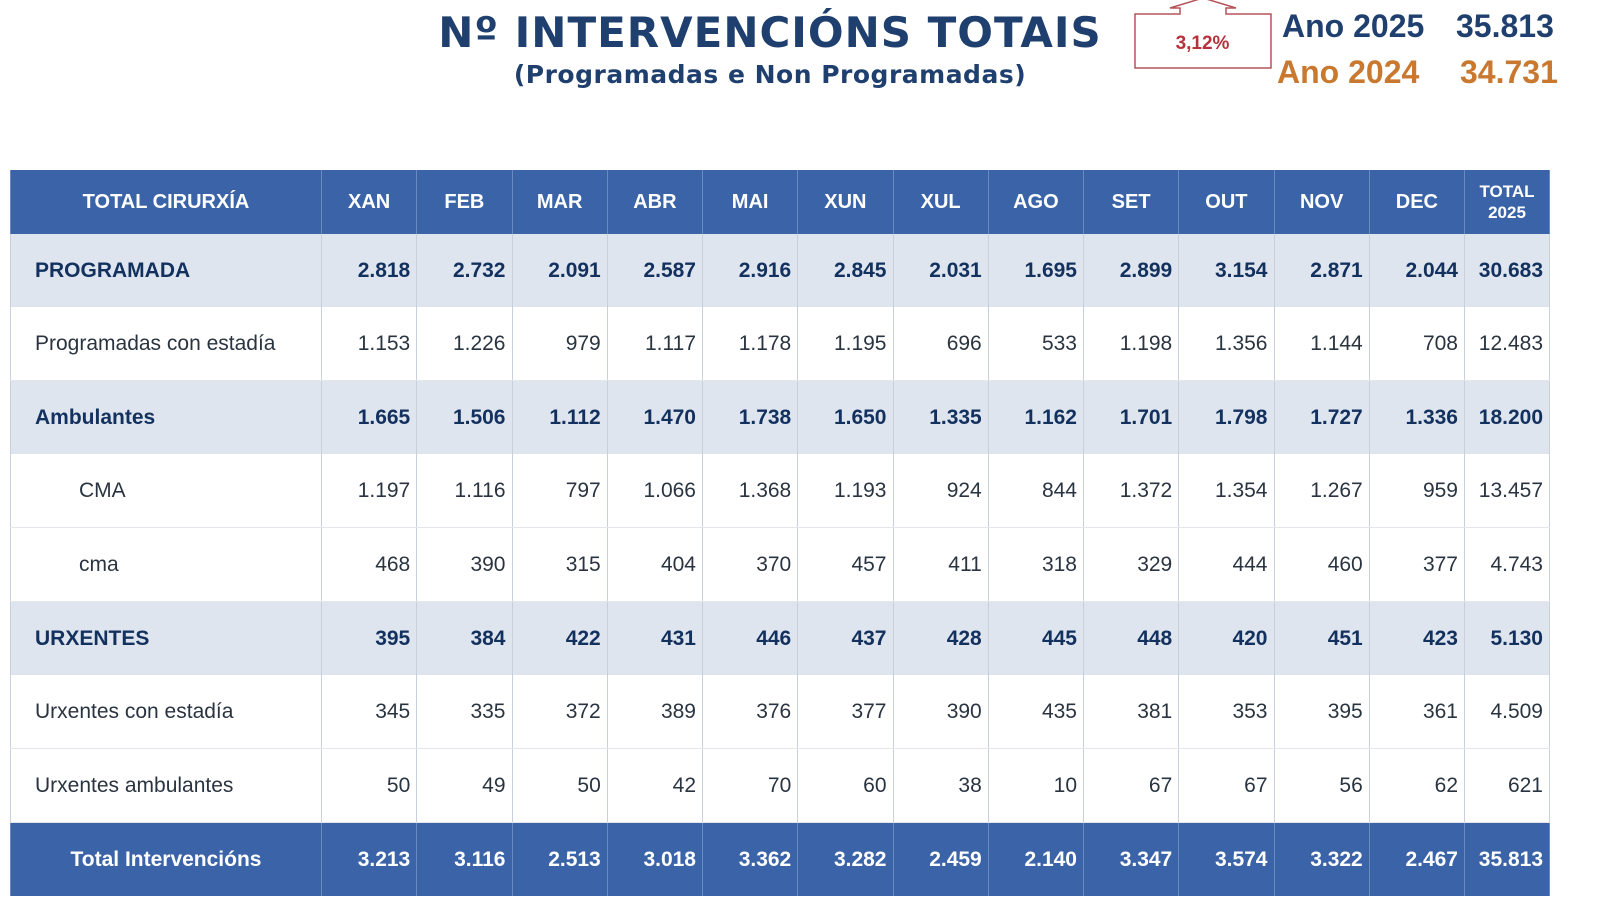  I want to click on table-cell: 345, so click(369, 712).